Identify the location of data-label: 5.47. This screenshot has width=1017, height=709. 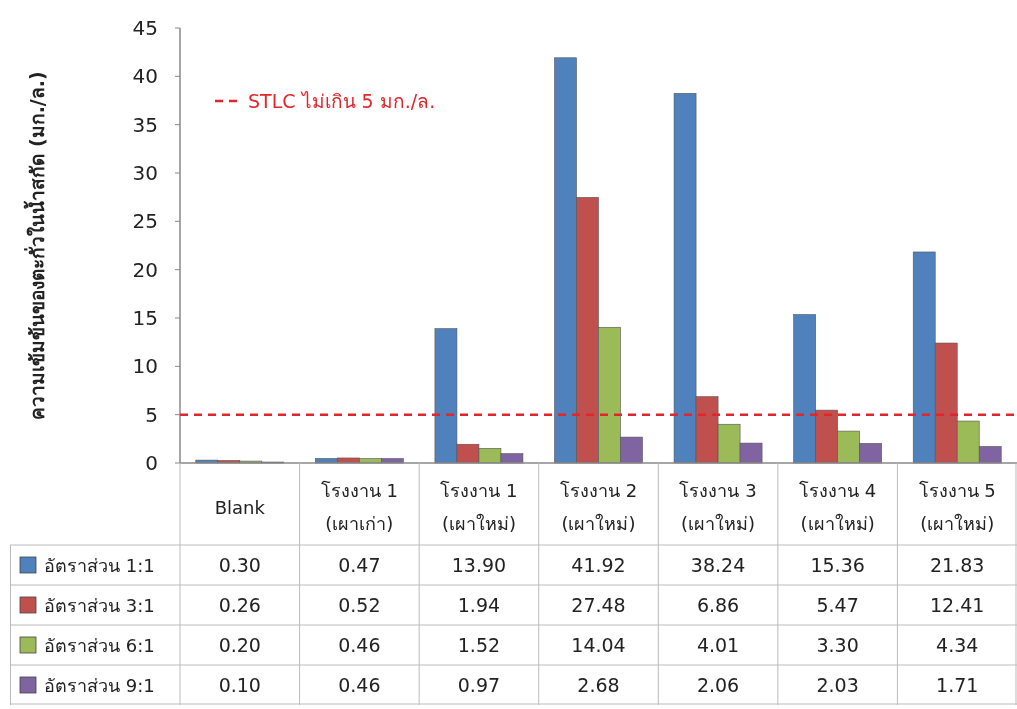
(837, 605).